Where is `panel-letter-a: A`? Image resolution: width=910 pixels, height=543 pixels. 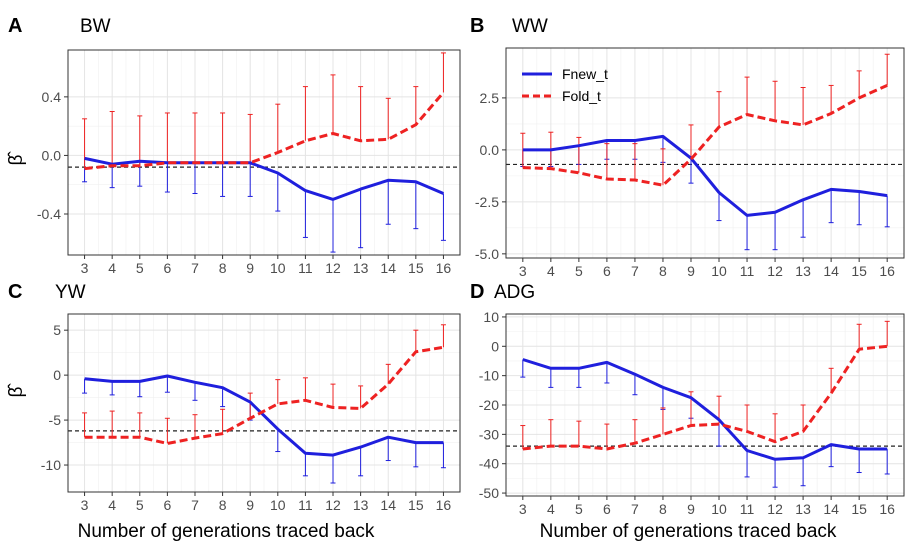
panel-letter-a: A is located at coordinates (15, 26).